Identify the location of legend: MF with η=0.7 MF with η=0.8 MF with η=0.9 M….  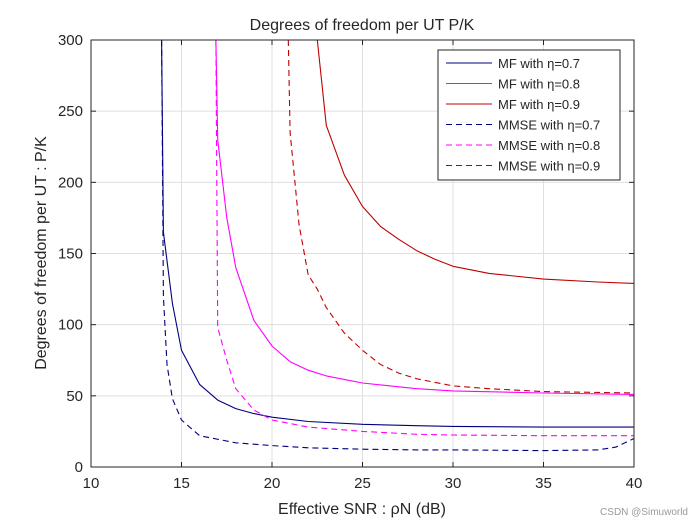
(529, 115).